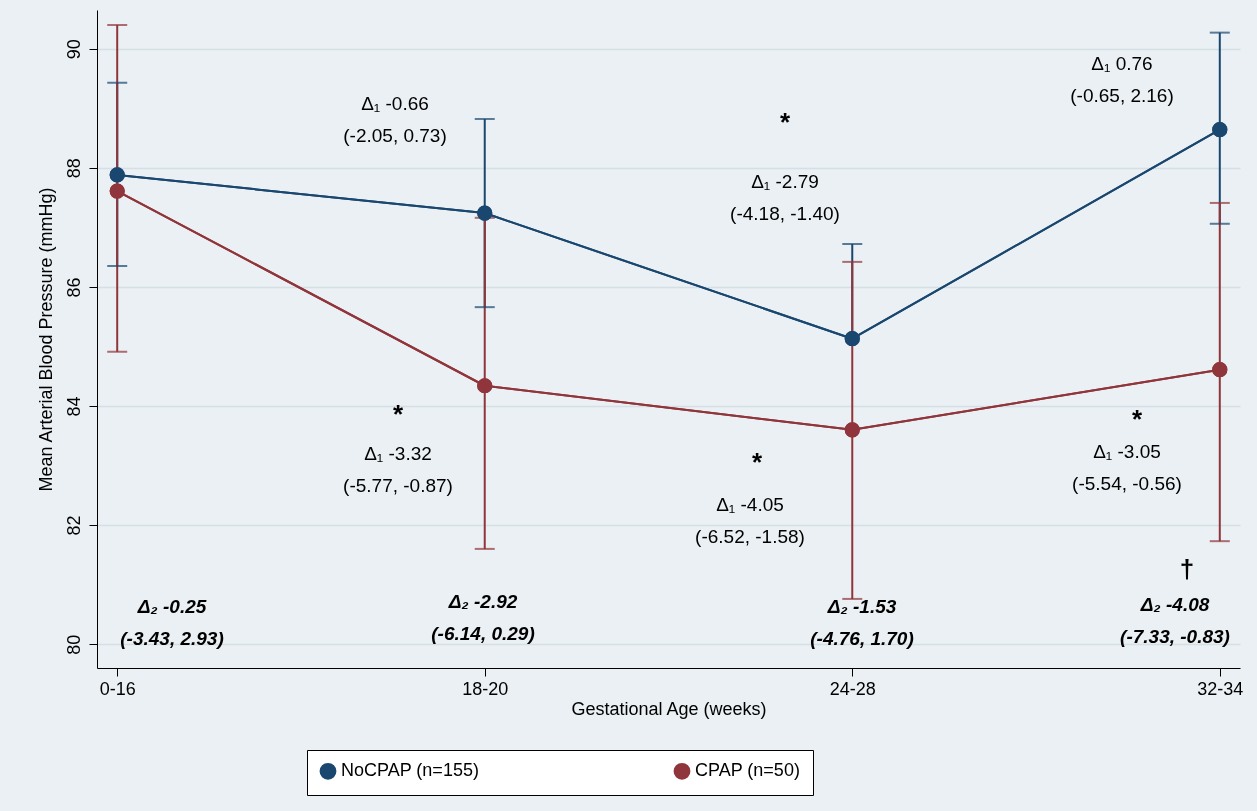 This screenshot has height=811, width=1257. Describe the element at coordinates (410, 770) in the screenshot. I see `legend-label: NoCPAP (n=155)` at that location.